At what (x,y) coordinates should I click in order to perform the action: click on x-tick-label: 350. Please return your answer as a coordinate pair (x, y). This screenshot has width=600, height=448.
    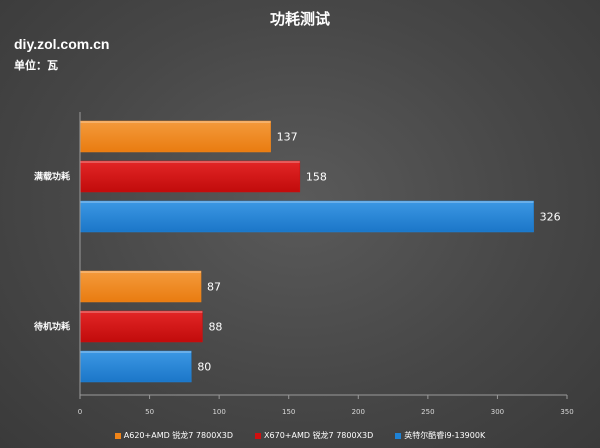
    Looking at the image, I should click on (566, 412).